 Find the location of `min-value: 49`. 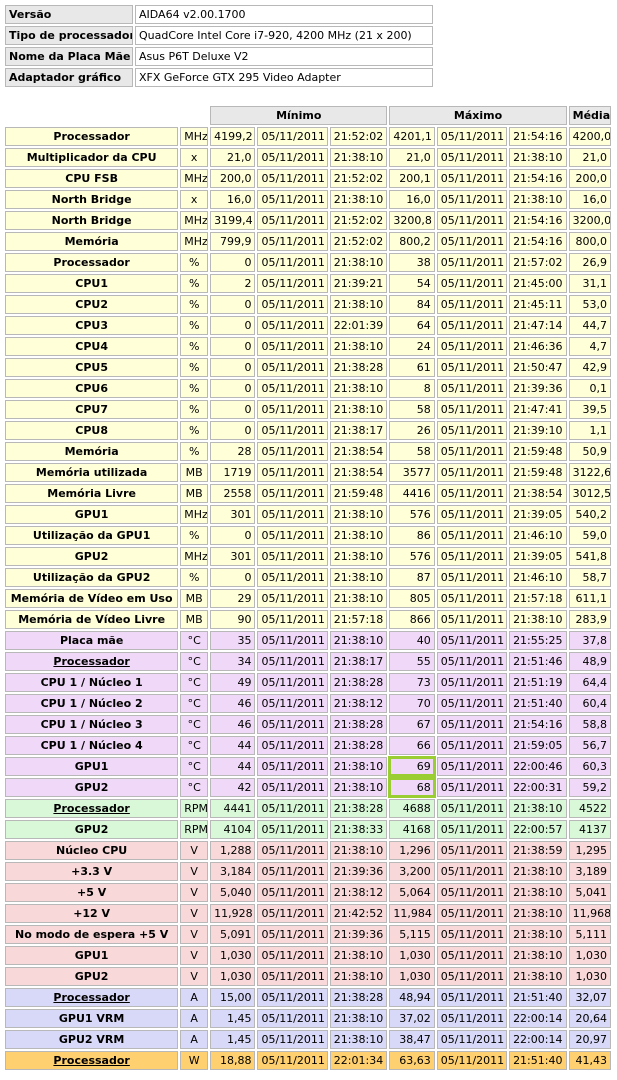

min-value: 49 is located at coordinates (233, 682).